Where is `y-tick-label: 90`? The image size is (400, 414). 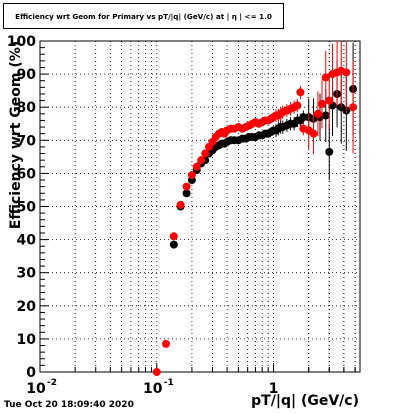 y-tick-label: 90 is located at coordinates (27, 75).